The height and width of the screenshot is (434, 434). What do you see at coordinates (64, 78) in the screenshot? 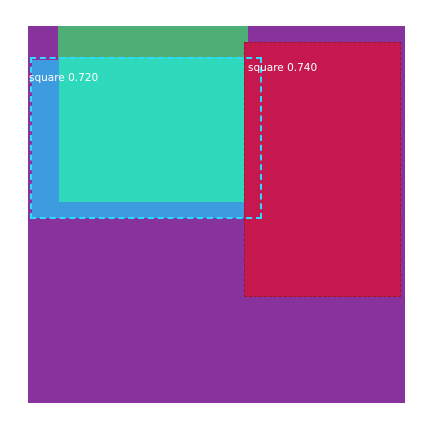
I see `detection-label-teal: square 0.720` at bounding box center [64, 78].